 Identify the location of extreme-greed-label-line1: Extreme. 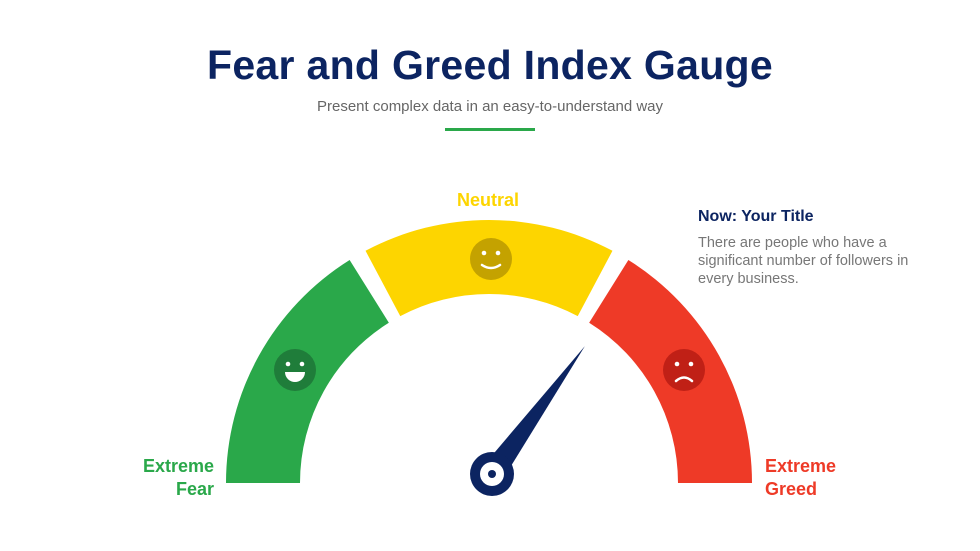
(801, 466).